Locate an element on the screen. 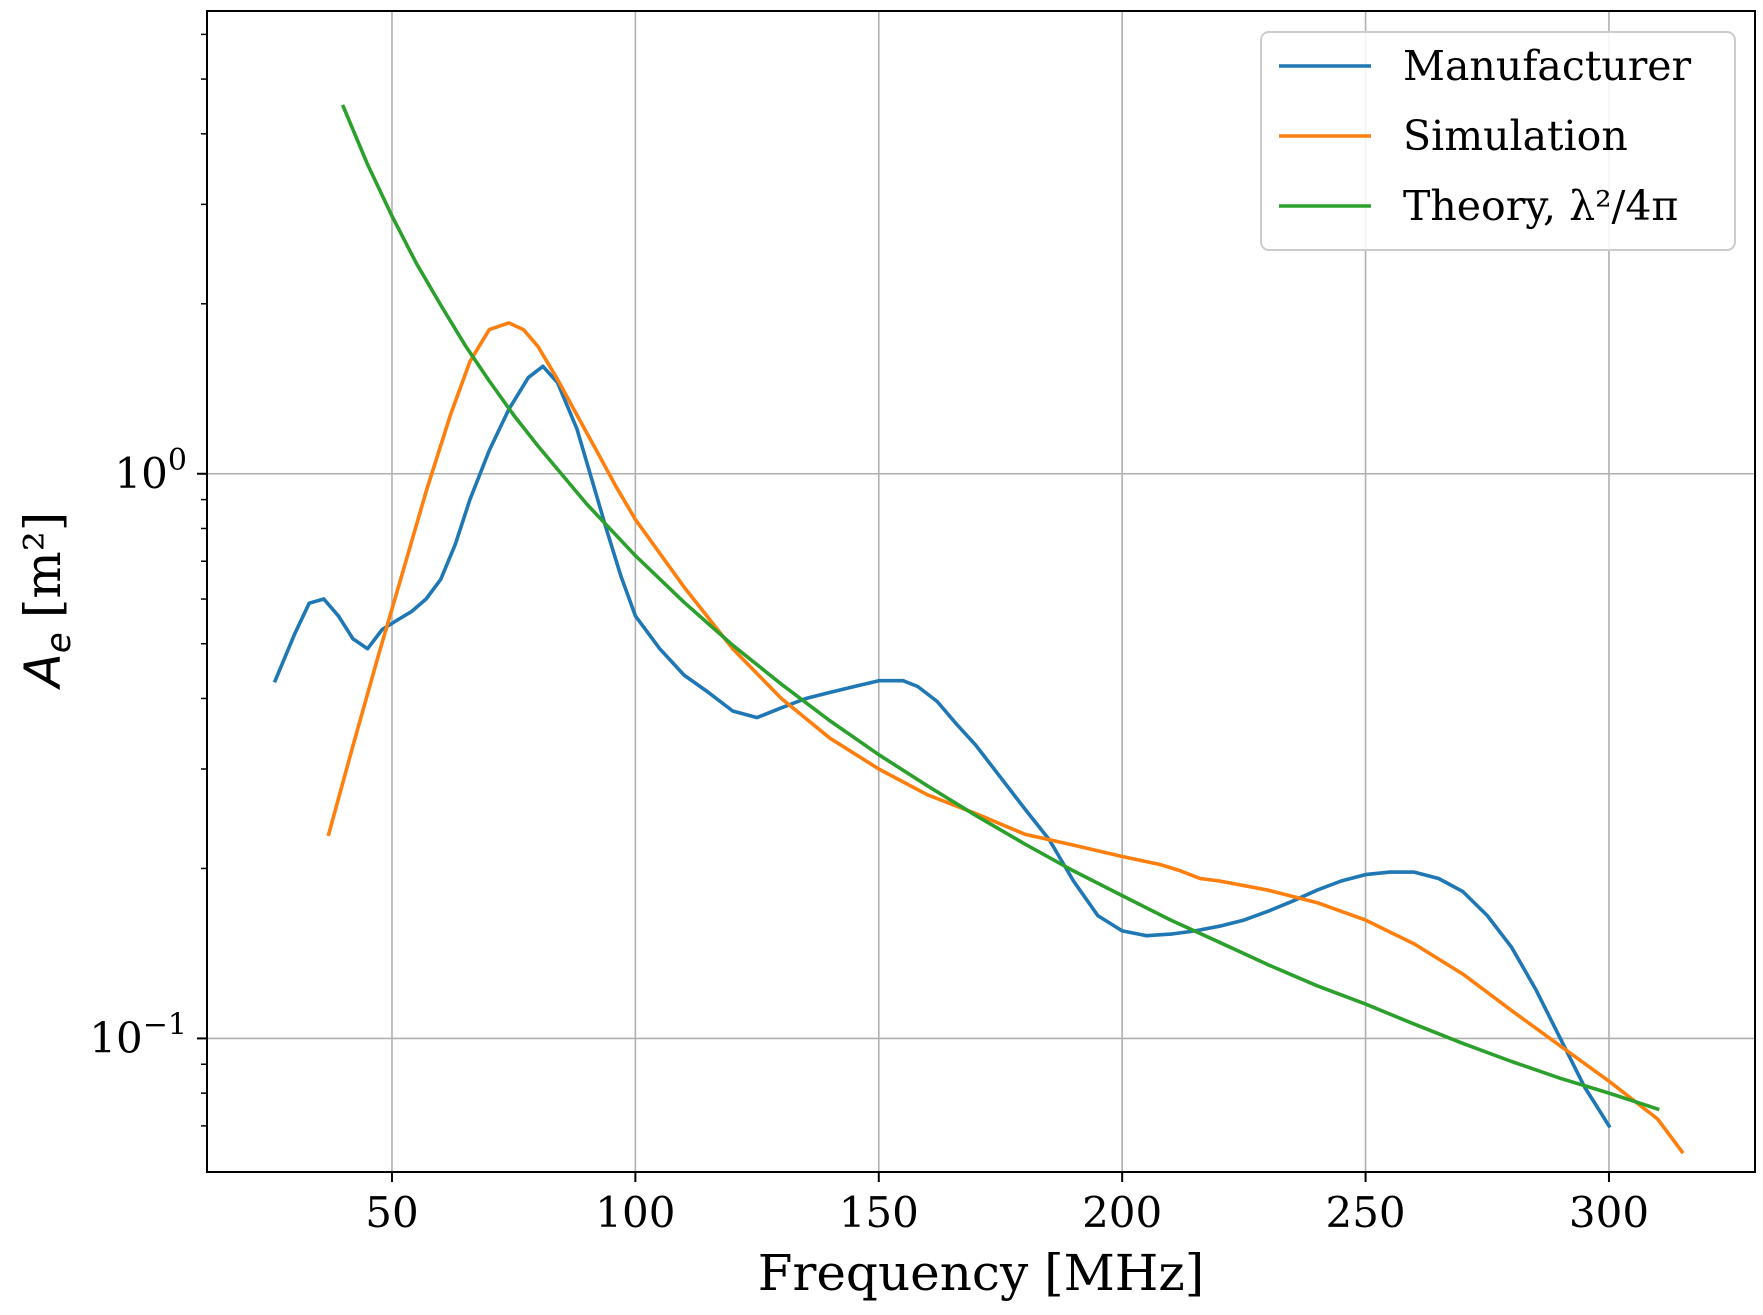 The image size is (1763, 1315). x-tick-label: 200 is located at coordinates (1122, 1212).